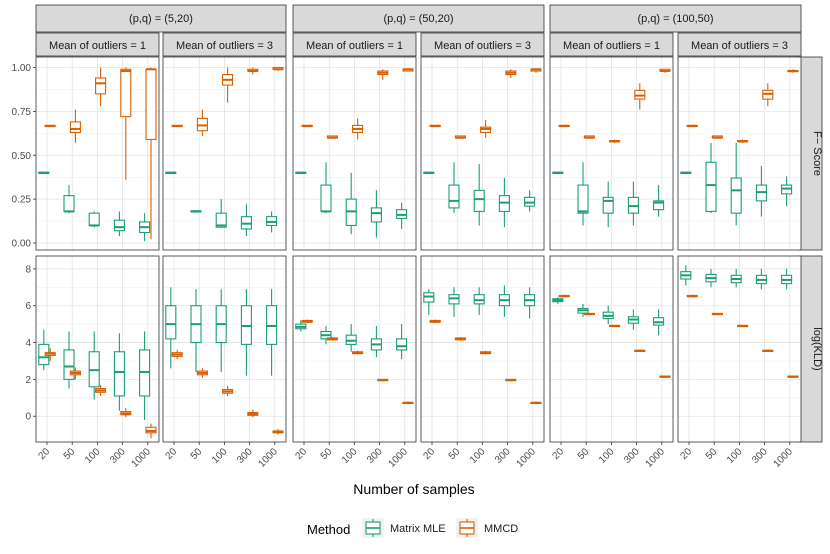 The image size is (830, 554). I want to click on pq-strip-label: (p,q) = (50,20), so click(418, 19).